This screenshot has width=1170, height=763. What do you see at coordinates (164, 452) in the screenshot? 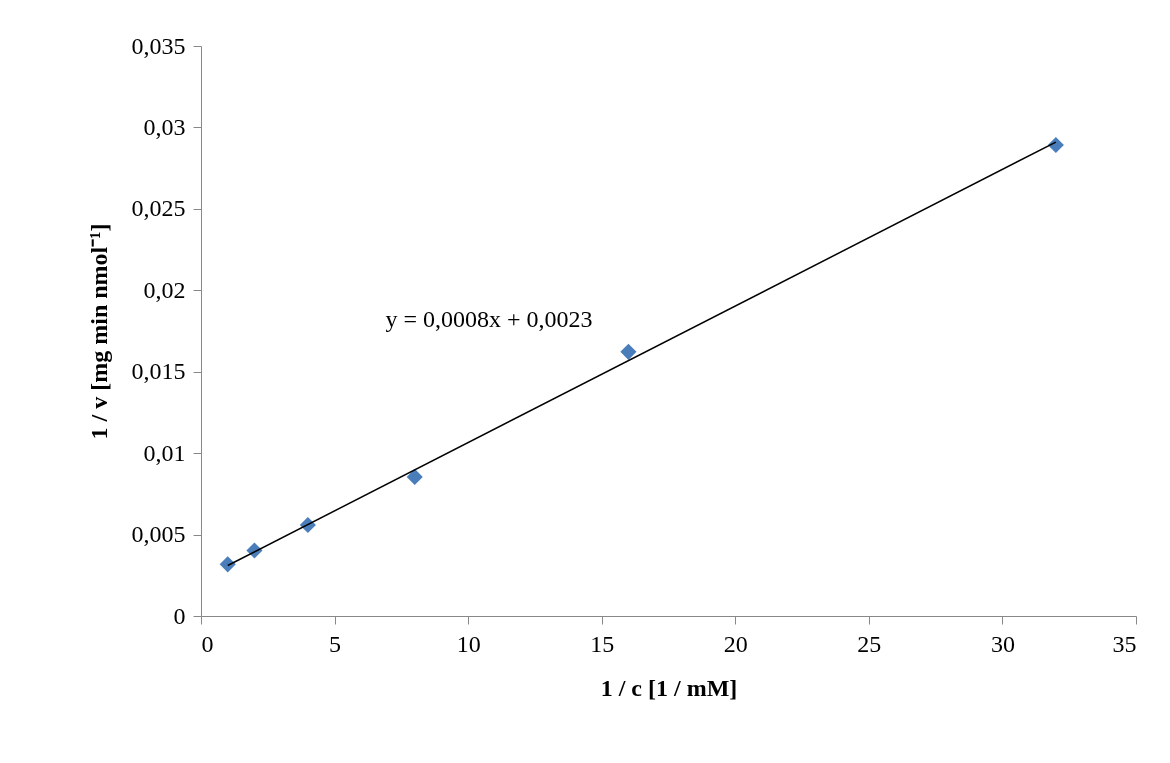
I see `y-tick-label: 0,01` at bounding box center [164, 452].